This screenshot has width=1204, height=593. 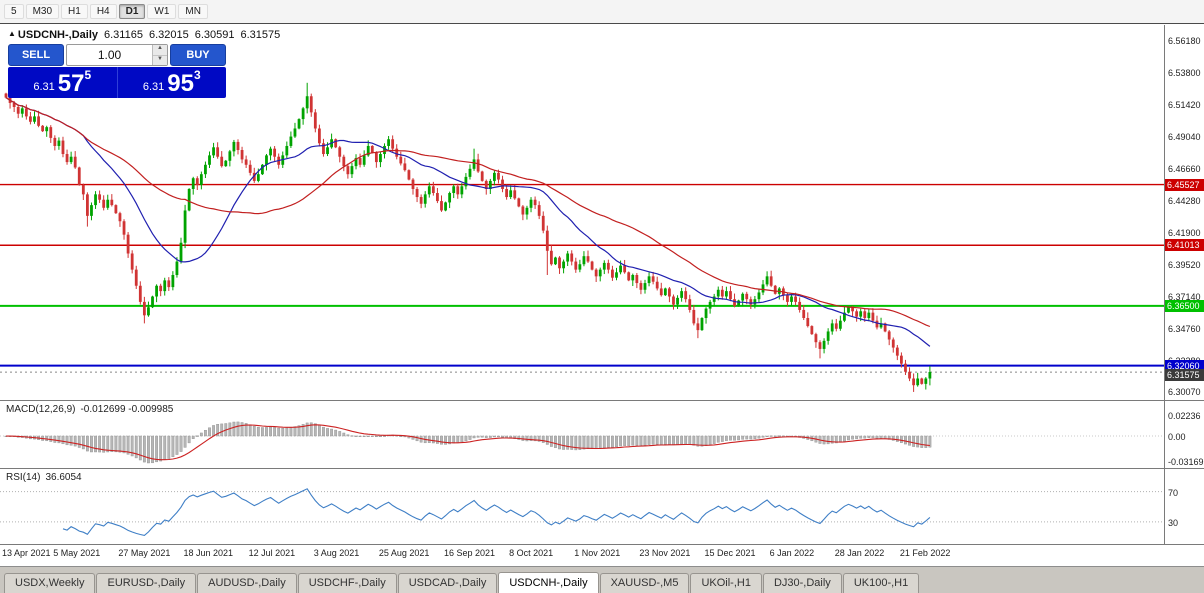 What do you see at coordinates (42, 11) in the screenshot?
I see `timeframe-button-m30: M30` at bounding box center [42, 11].